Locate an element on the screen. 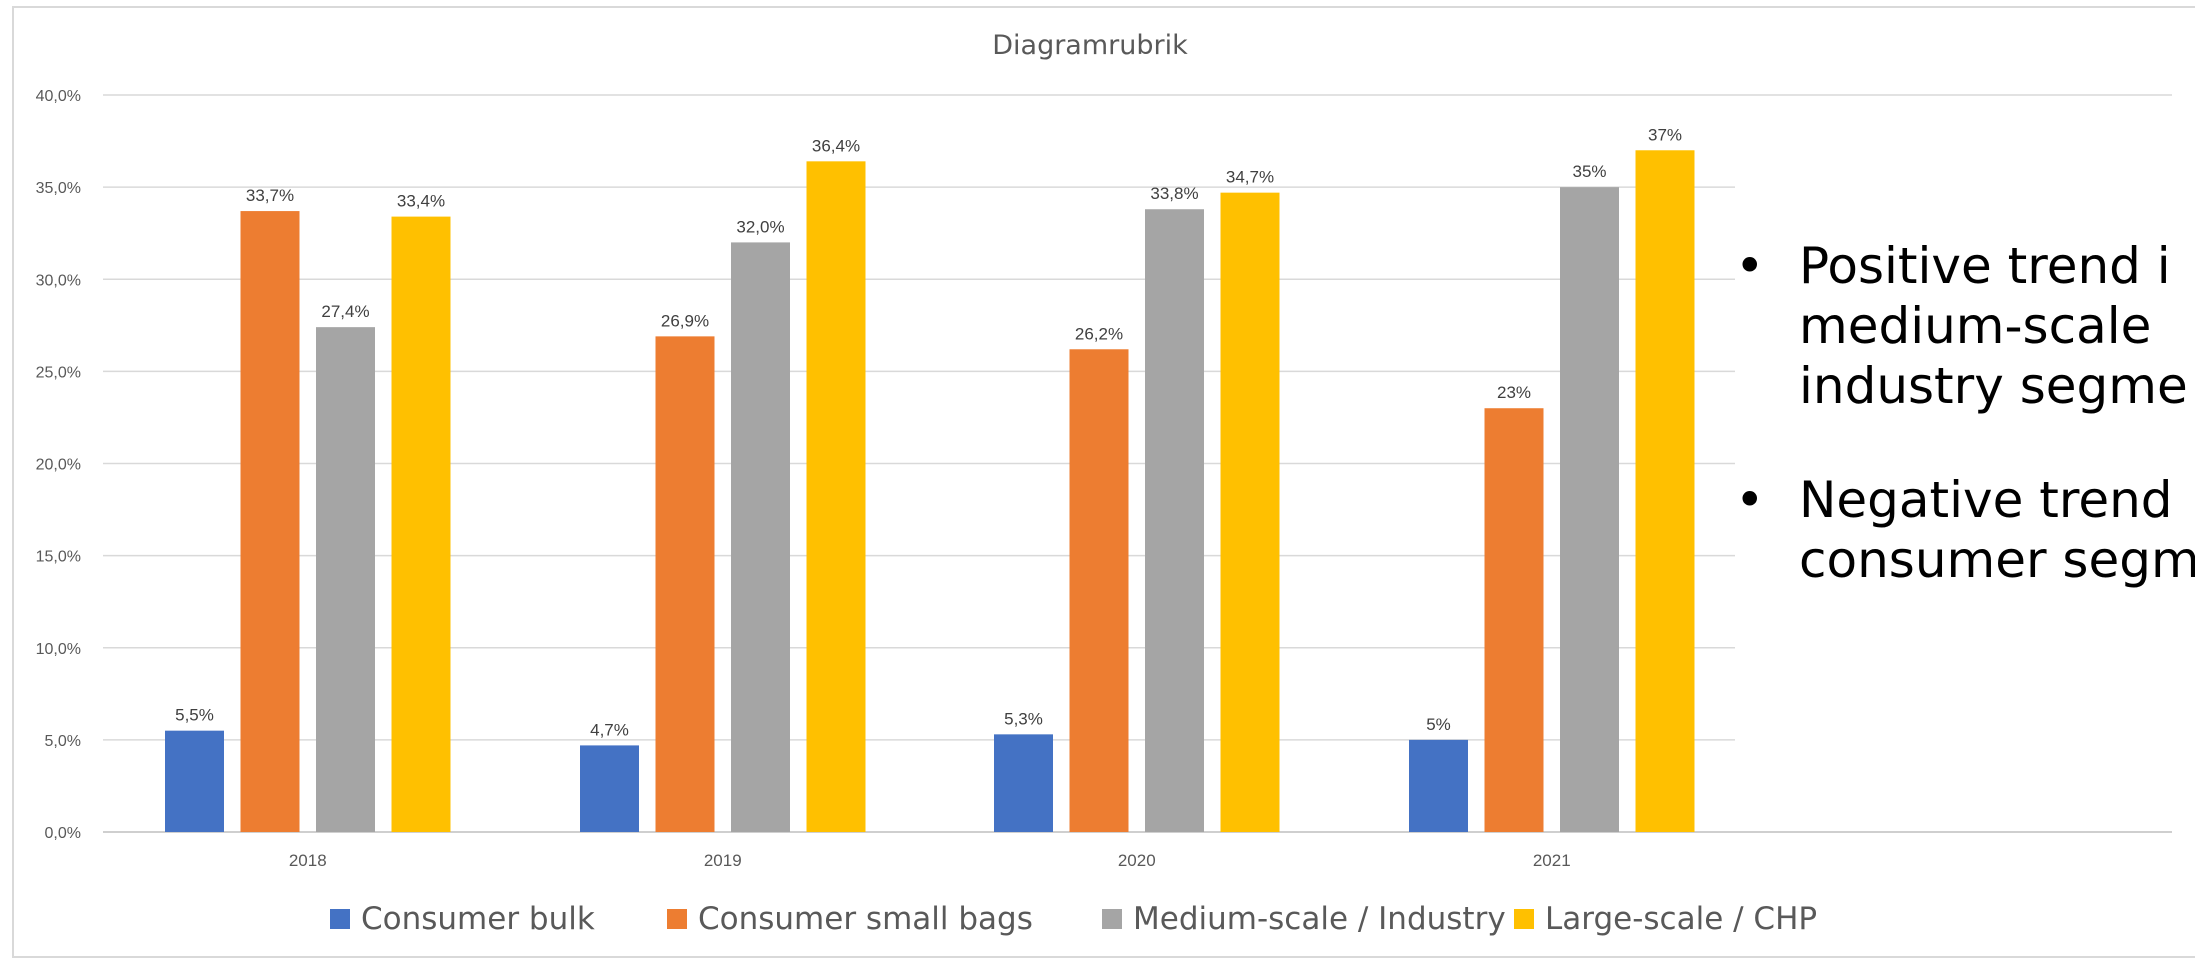 Image resolution: width=2195 pixels, height=961 pixels. data-label: 4,7% is located at coordinates (609, 729).